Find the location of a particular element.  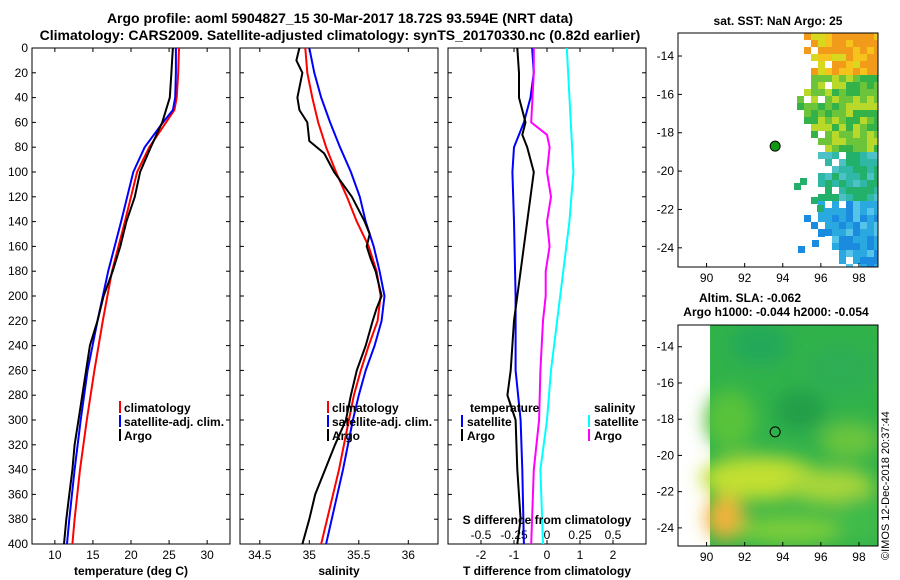

series-line-climatology is located at coordinates (343, 296).